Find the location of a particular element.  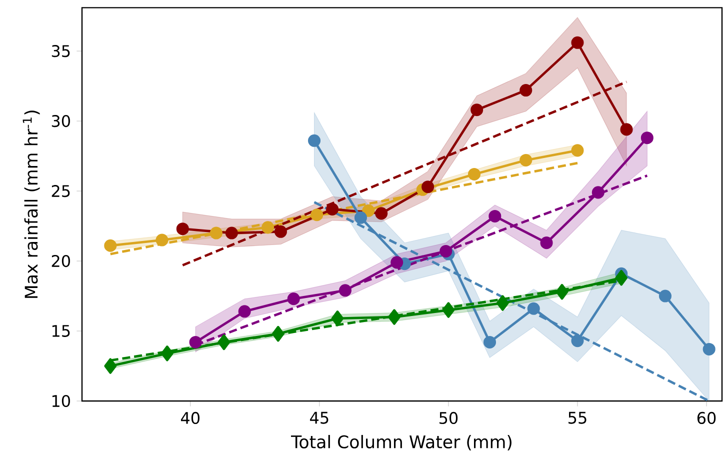

x-tick-label: 40 is located at coordinates (190, 418).